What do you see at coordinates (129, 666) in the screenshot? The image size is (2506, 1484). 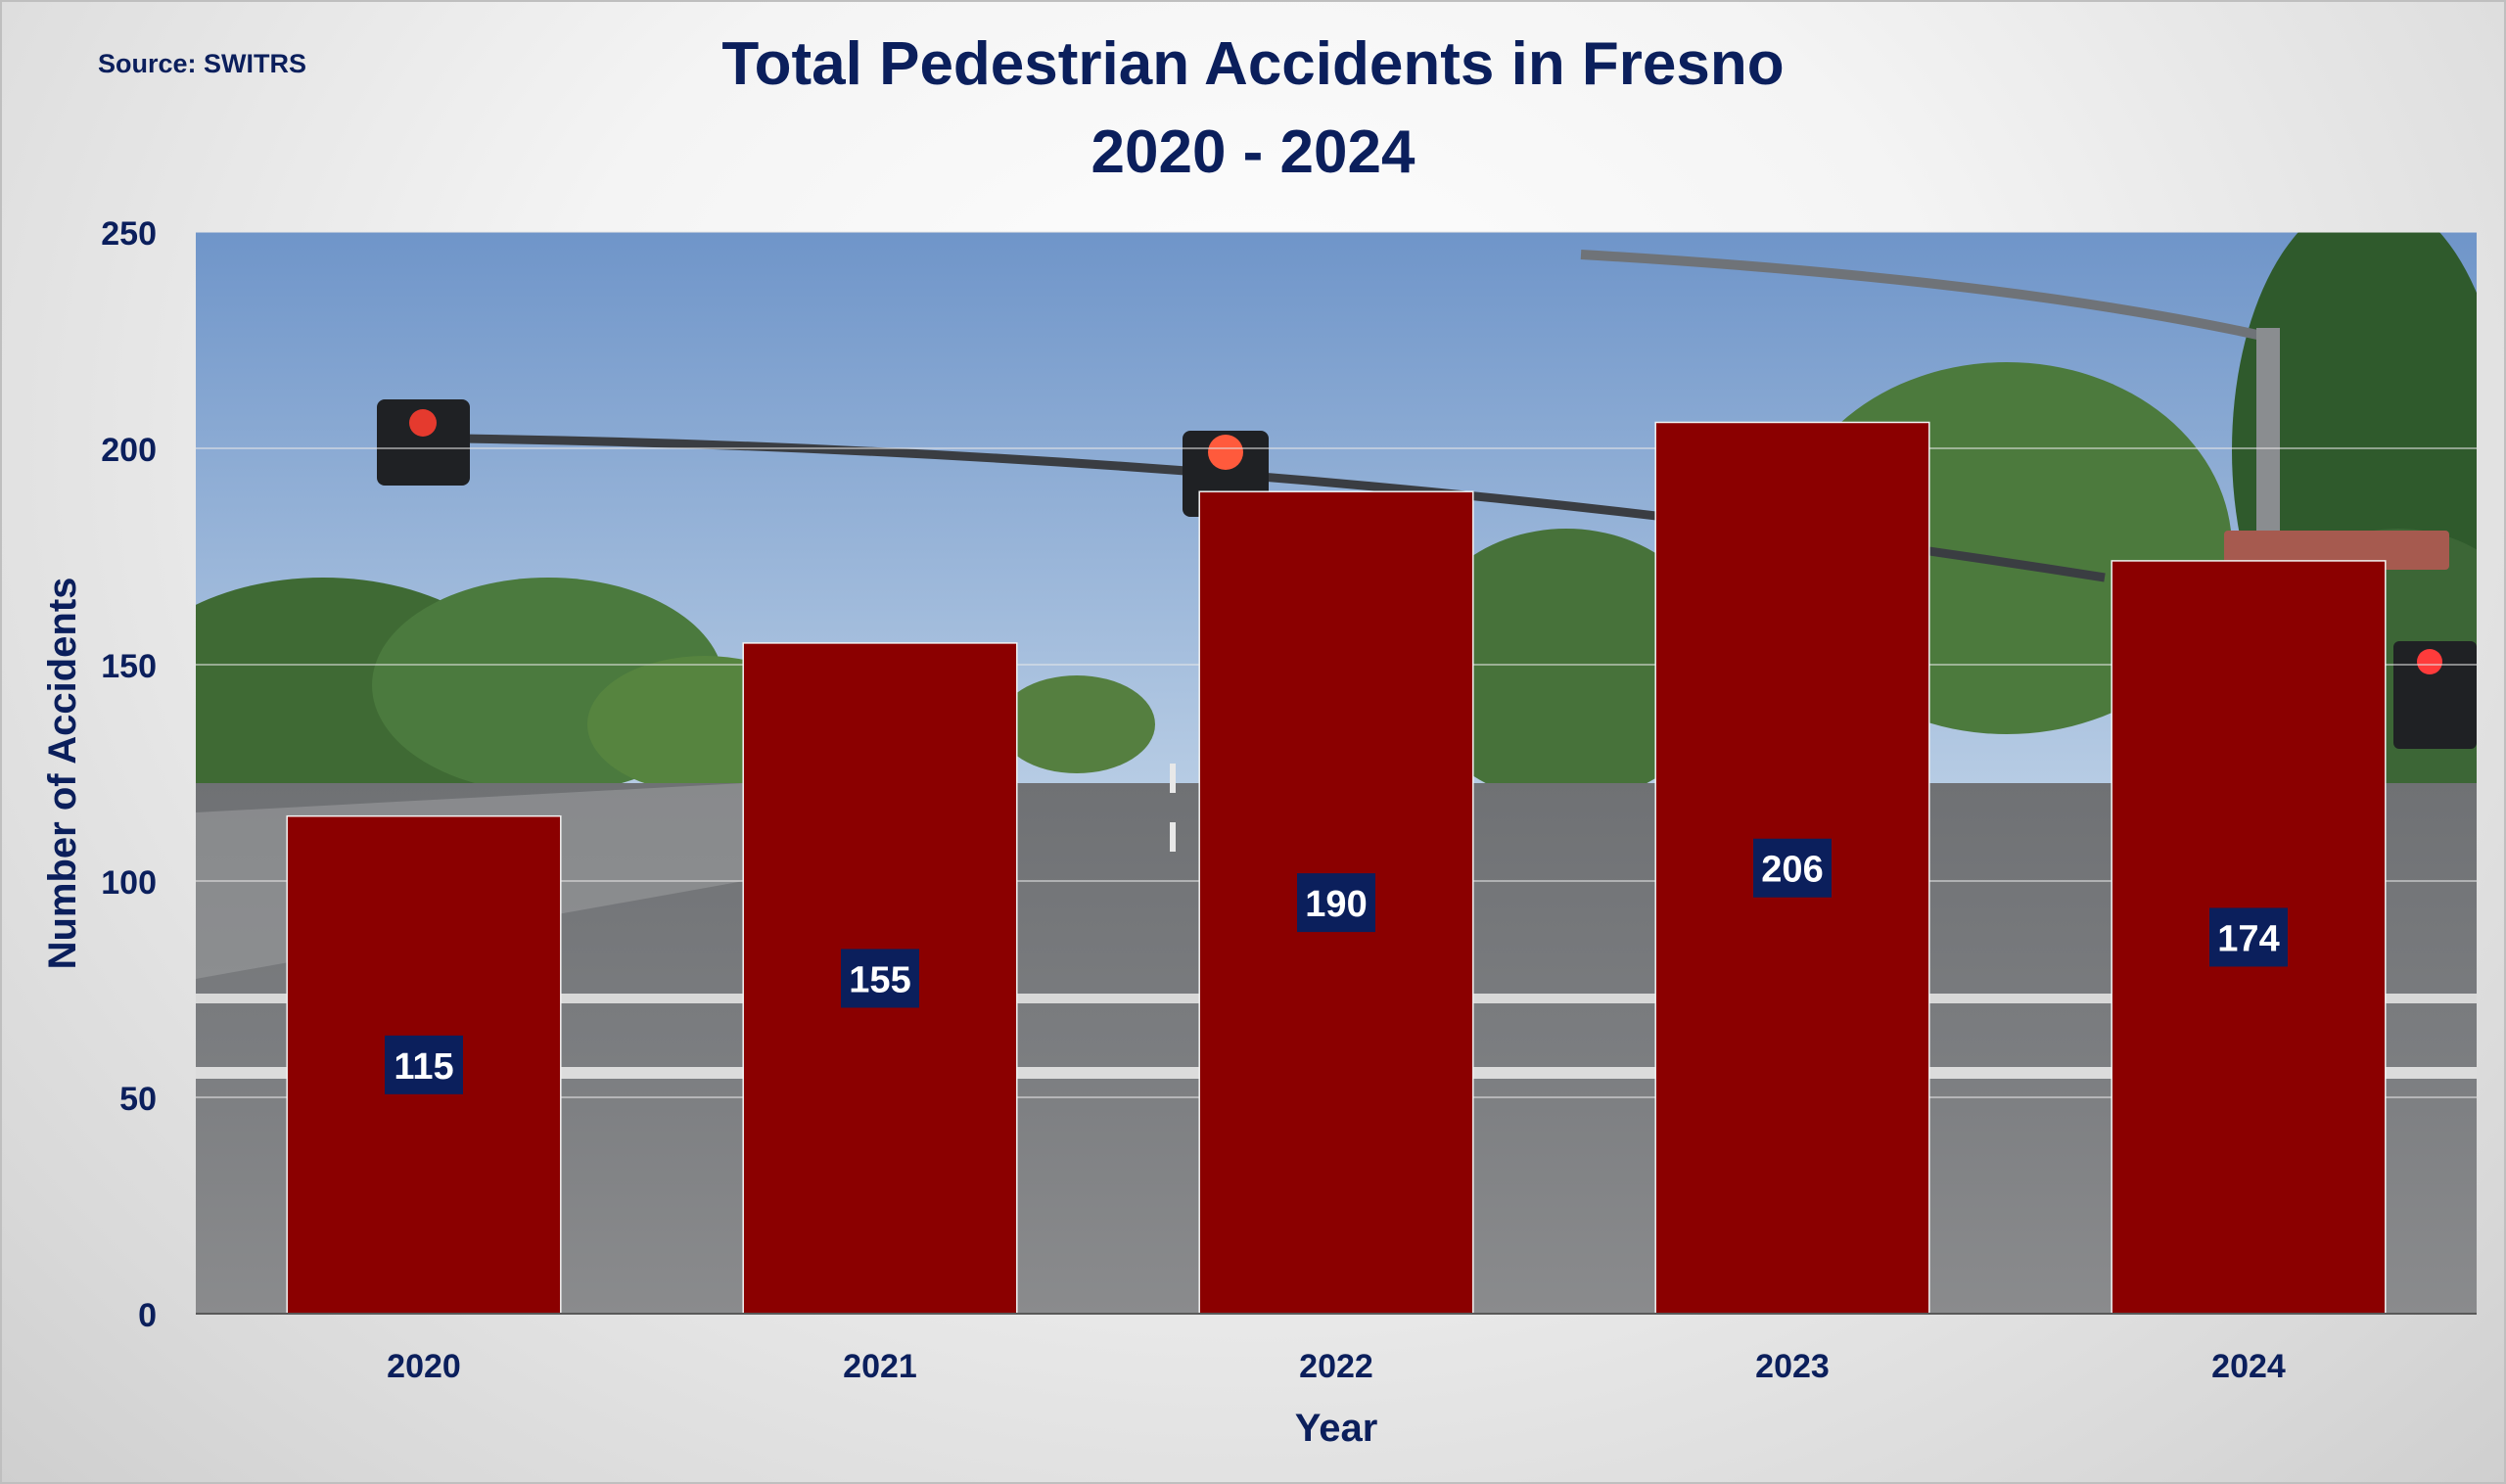 I see `y-tick-label: 150` at bounding box center [129, 666].